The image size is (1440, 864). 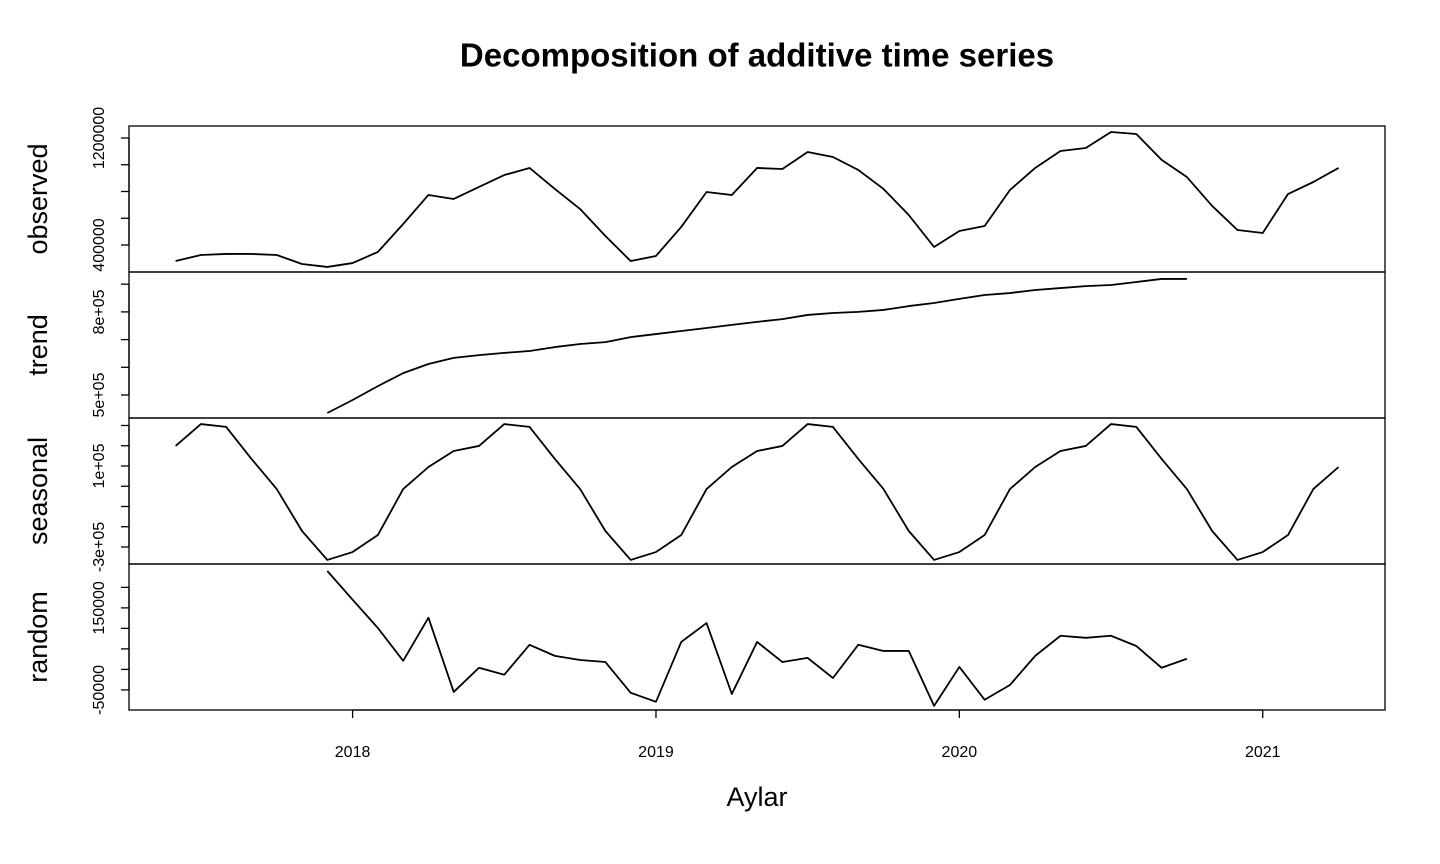 I want to click on panel-label: trend, so click(x=38, y=345).